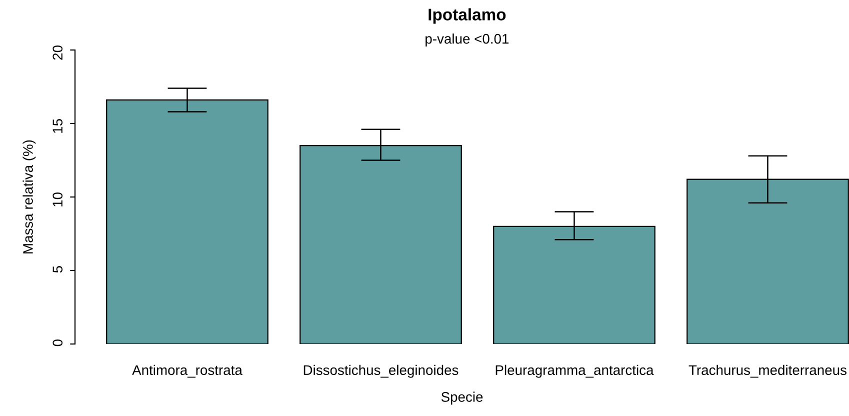  What do you see at coordinates (57, 126) in the screenshot?
I see `y-tick-label: 15` at bounding box center [57, 126].